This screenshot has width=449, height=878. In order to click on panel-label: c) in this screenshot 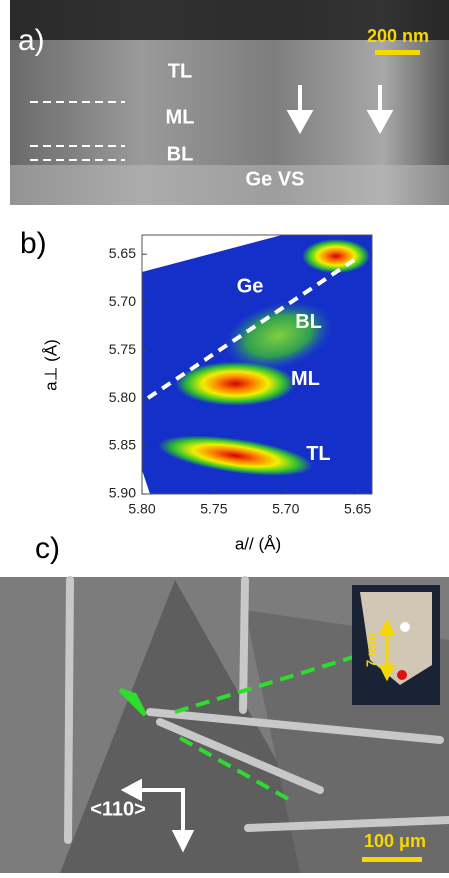, I will do `click(47, 548)`.